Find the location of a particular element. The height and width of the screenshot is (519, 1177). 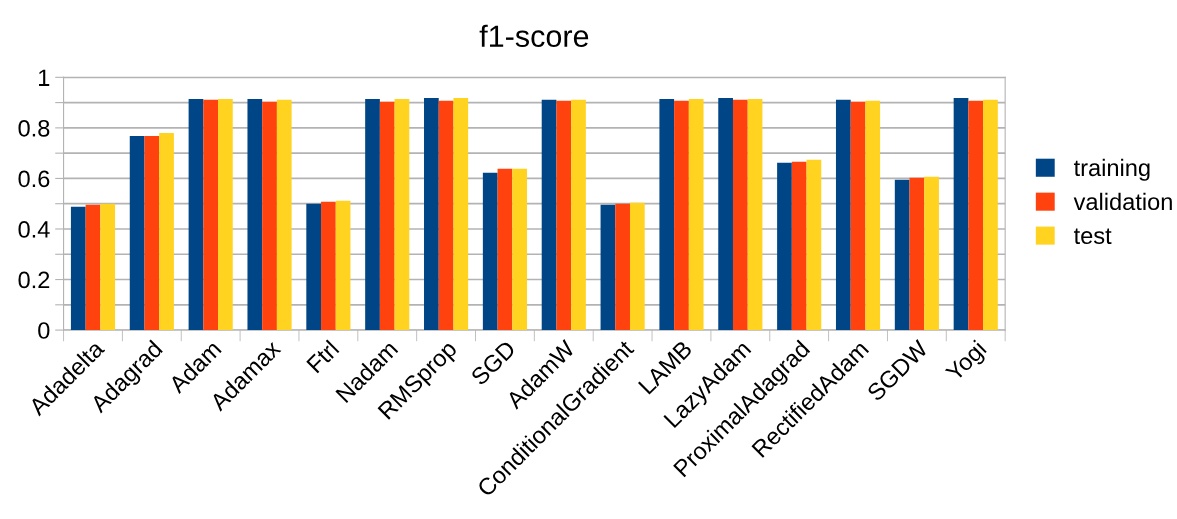

legend-label: validation is located at coordinates (1122, 201).